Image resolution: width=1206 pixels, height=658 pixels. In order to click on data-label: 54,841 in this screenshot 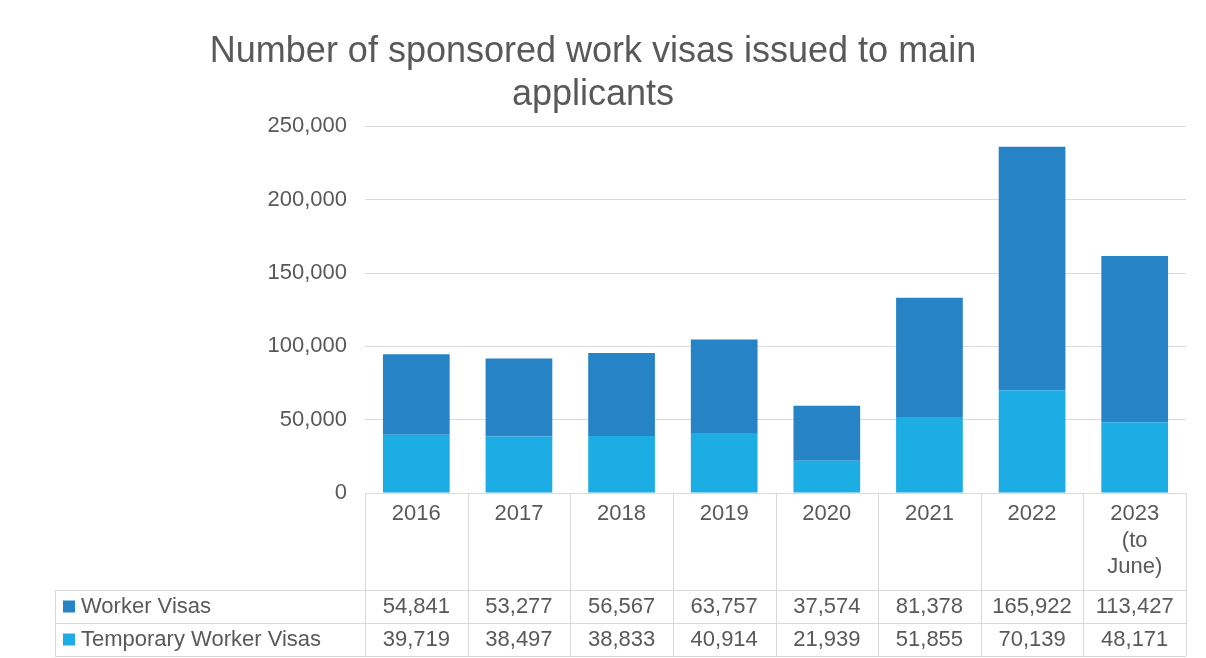, I will do `click(416, 605)`.